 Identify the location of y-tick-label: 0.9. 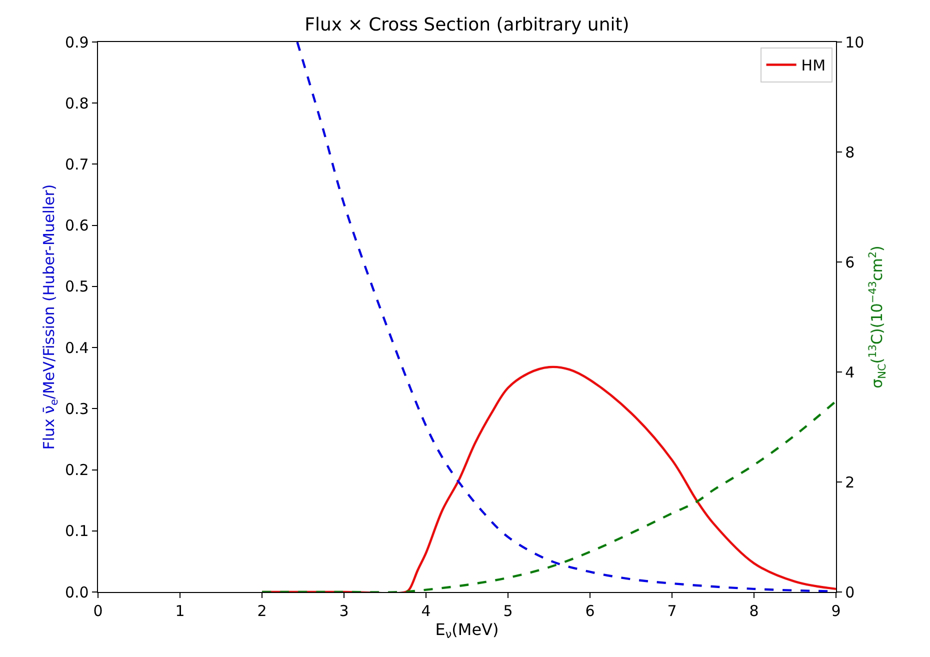
(76, 42).